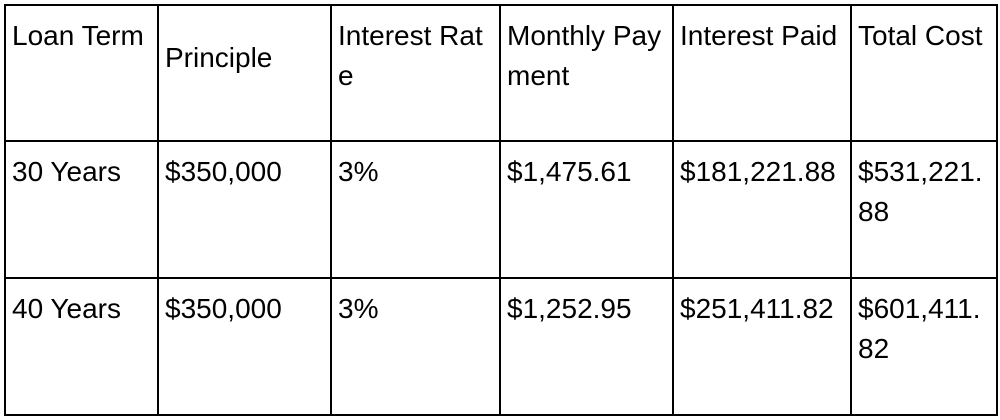 The width and height of the screenshot is (1000, 420). What do you see at coordinates (924, 346) in the screenshot?
I see `cell-total-cost: $601,411.82` at bounding box center [924, 346].